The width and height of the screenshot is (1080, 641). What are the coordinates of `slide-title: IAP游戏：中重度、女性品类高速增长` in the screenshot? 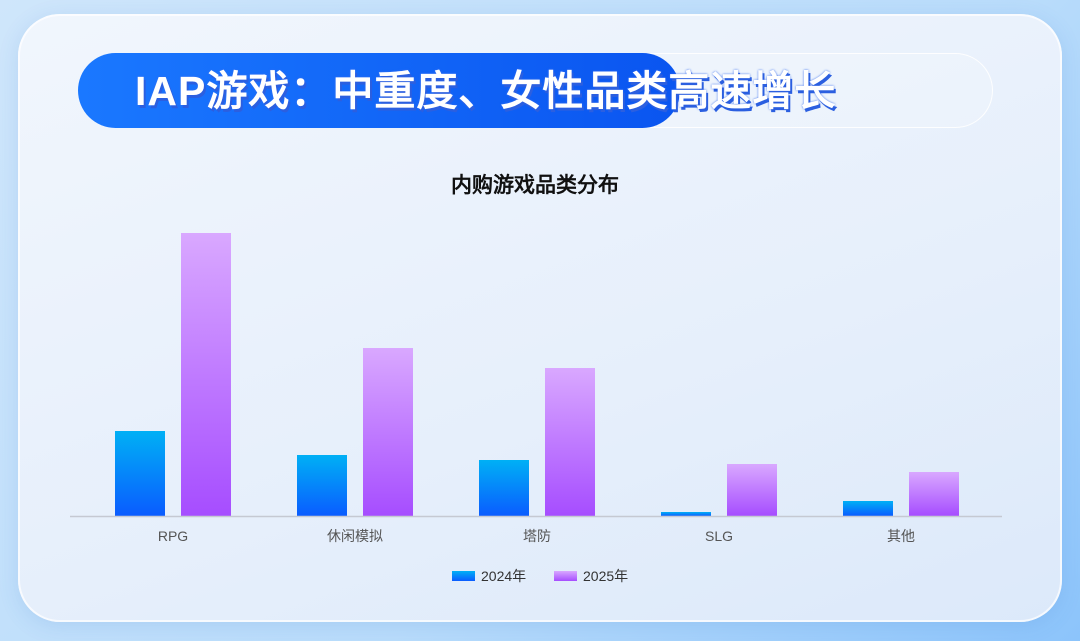 It's located at (486, 91).